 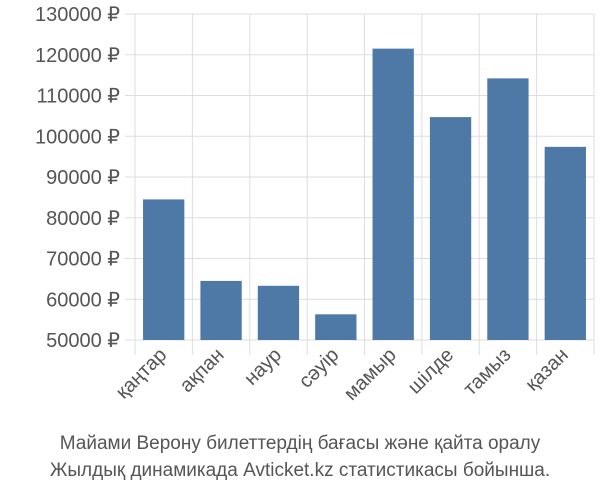 I want to click on y-tick-label: 130000 ₽, so click(x=77, y=15).